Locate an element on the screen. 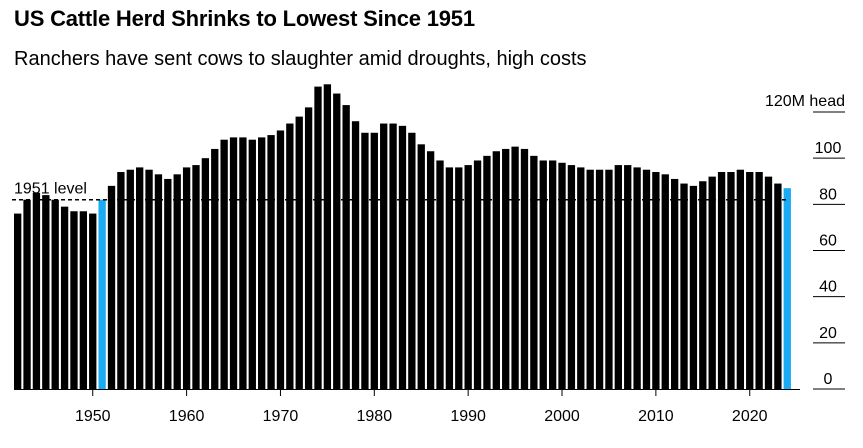  bar-2007 is located at coordinates (628, 277).